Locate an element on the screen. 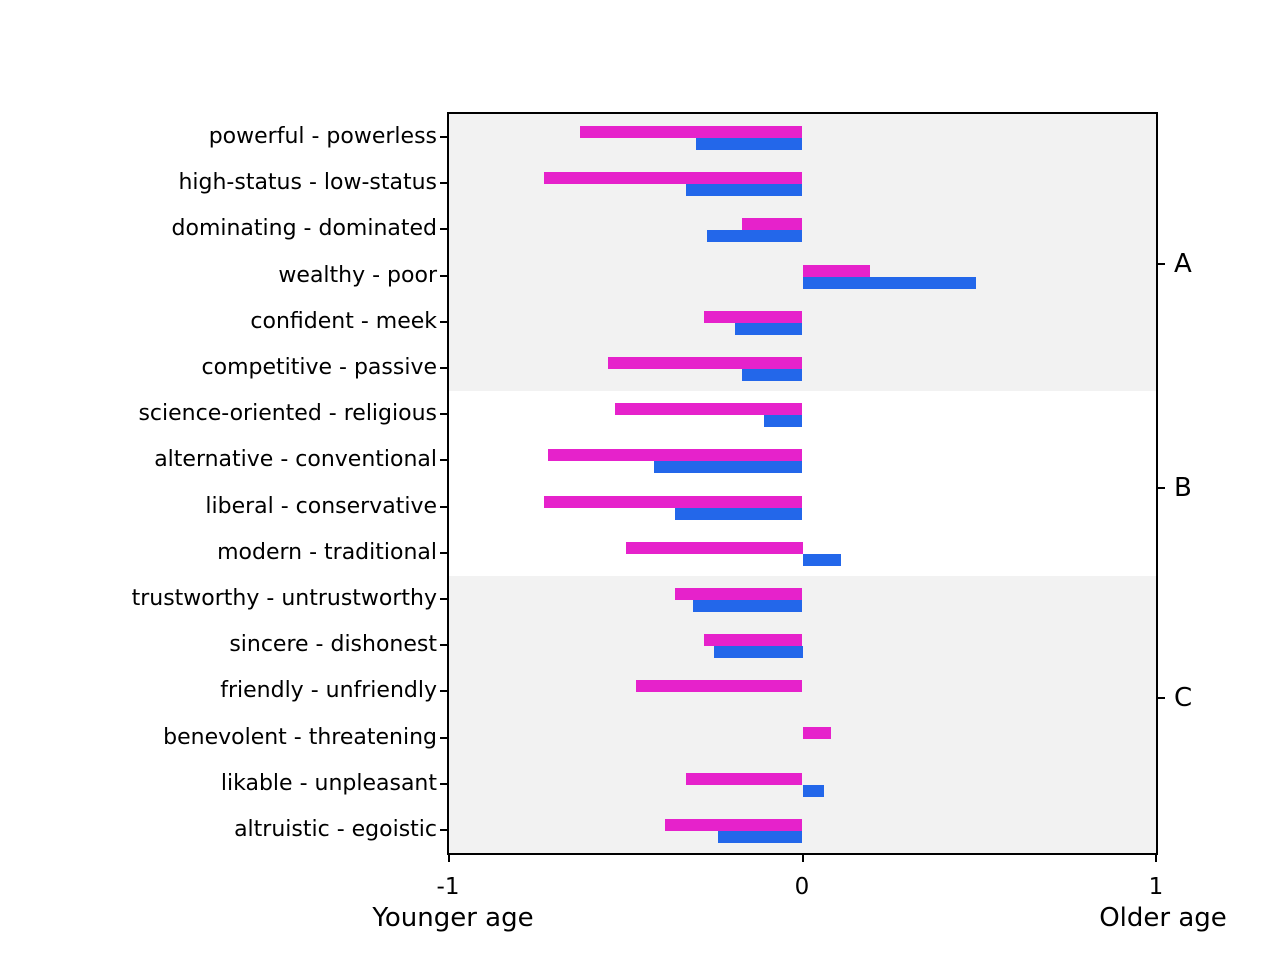 The image size is (1280, 960). x-axis-label-older-age: Older age is located at coordinates (1163, 918).